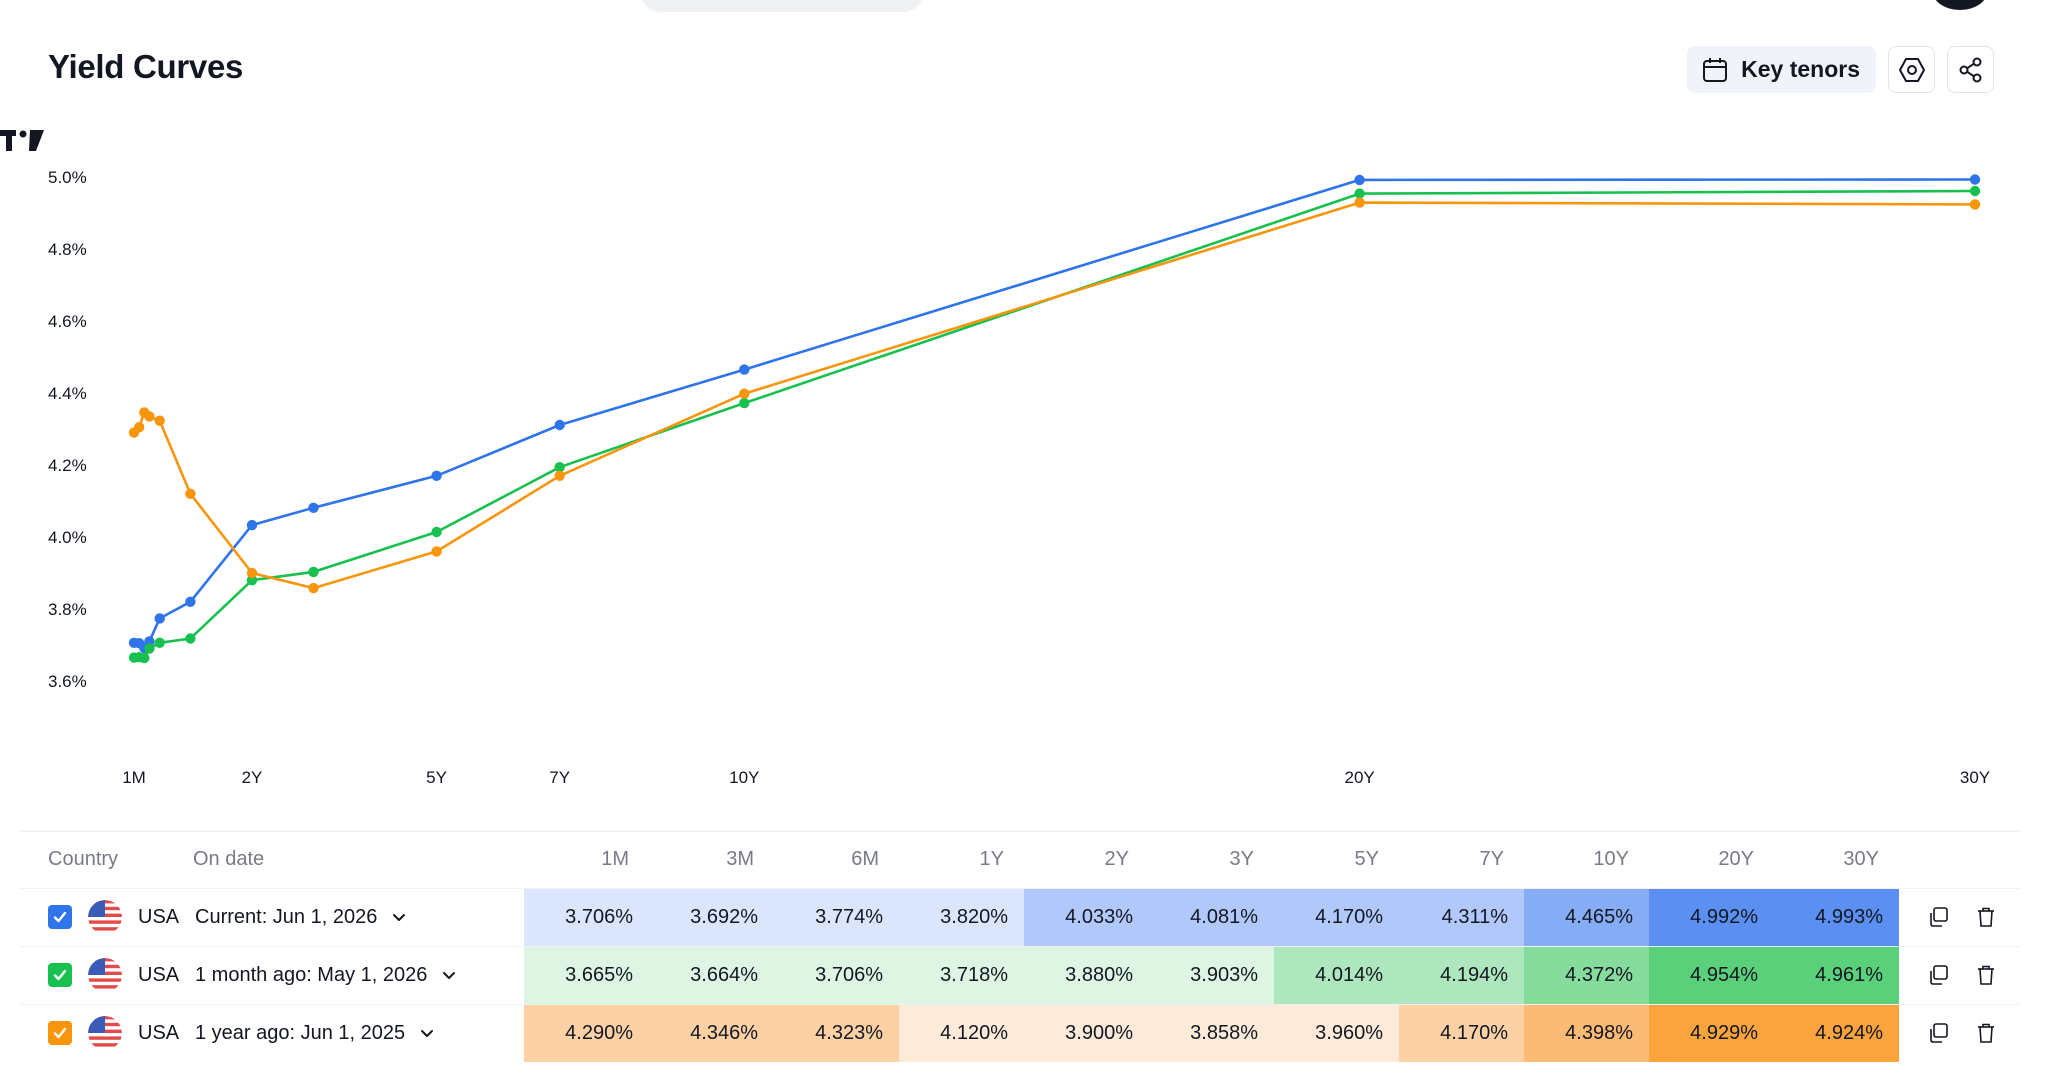 This screenshot has height=1082, width=2048. I want to click on yield-value-cell: 4.311%, so click(1461, 916).